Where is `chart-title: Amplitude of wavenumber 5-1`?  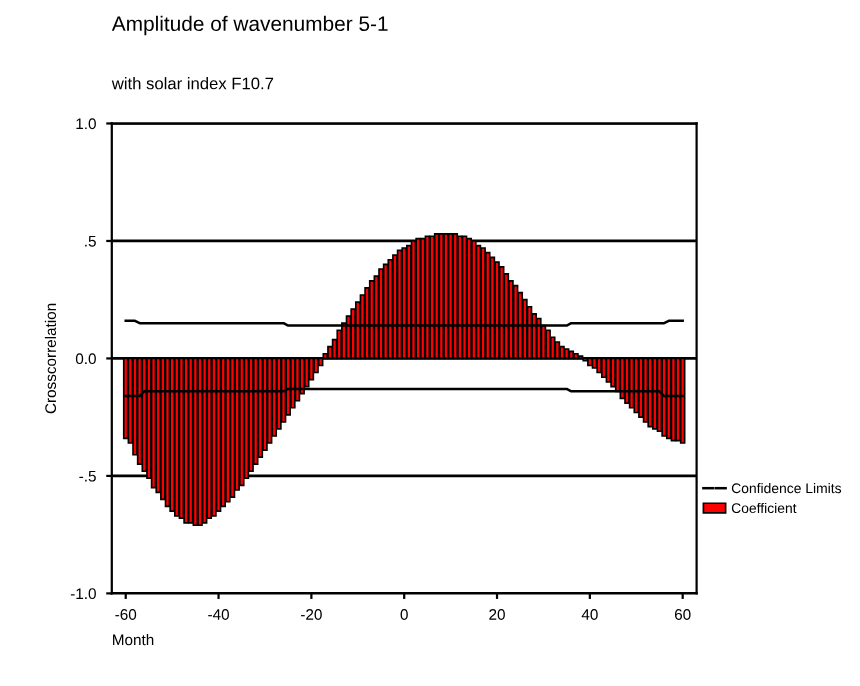 chart-title: Amplitude of wavenumber 5-1 is located at coordinates (249, 25).